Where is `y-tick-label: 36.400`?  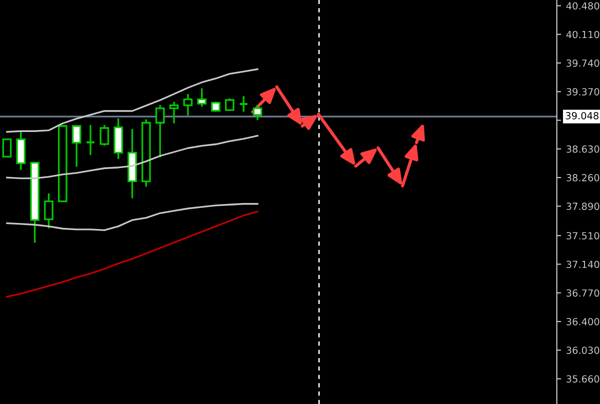
y-tick-label: 36.400 is located at coordinates (583, 322).